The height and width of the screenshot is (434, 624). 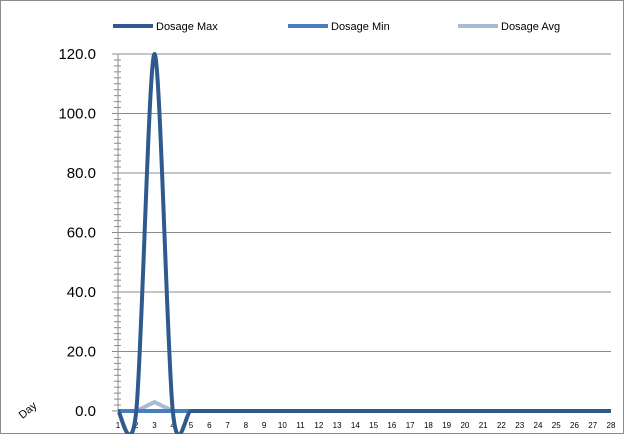 I want to click on legend: Dosage Max Dosage Min Dosage Avg, so click(x=336, y=27).